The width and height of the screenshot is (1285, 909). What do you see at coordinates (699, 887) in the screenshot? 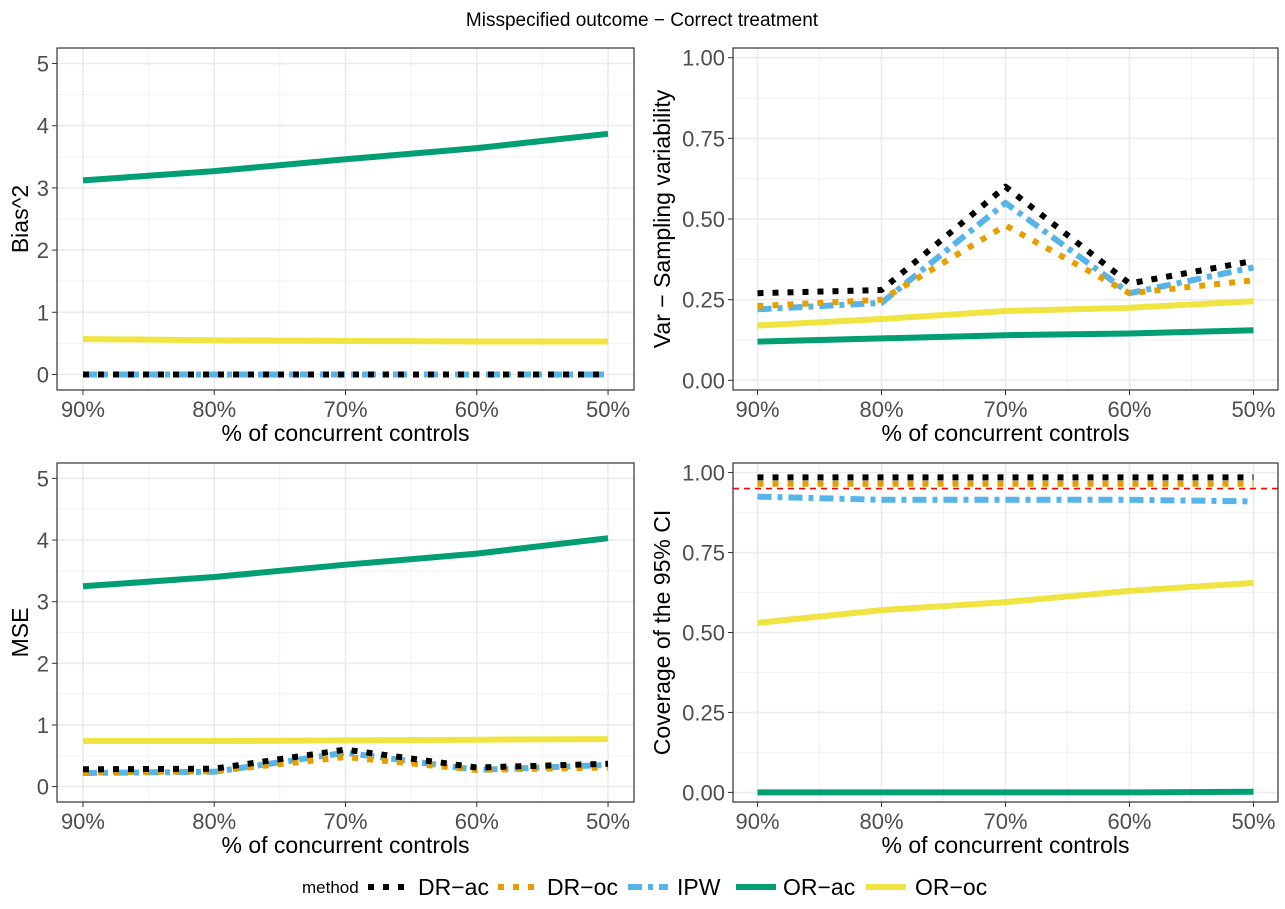
I see `legend-label-ipw: IPW` at bounding box center [699, 887].